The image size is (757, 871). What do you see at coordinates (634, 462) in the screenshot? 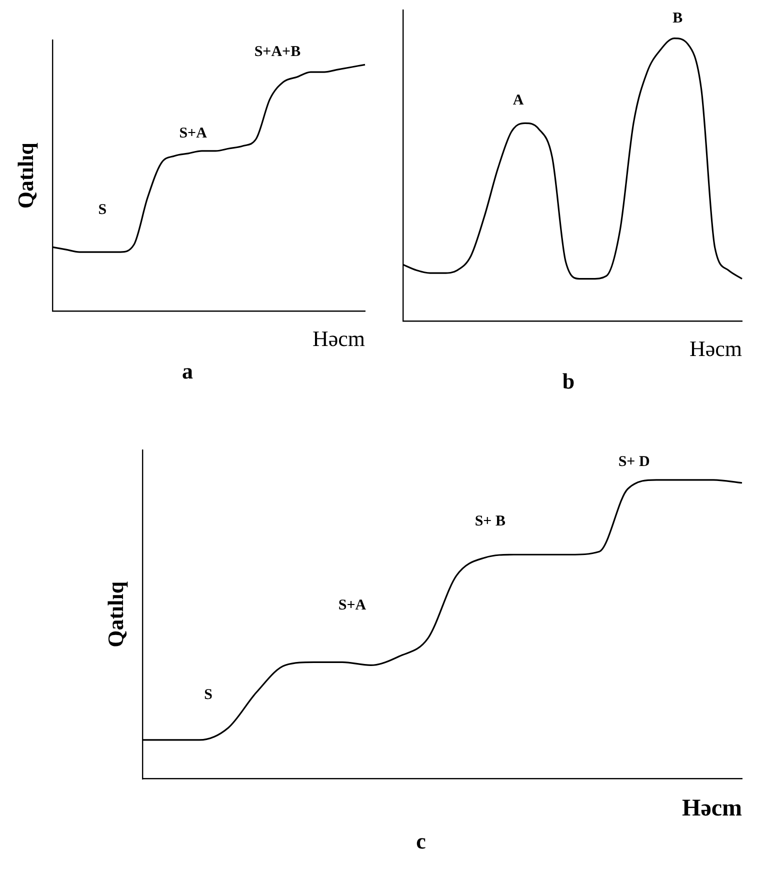
I see `text: S+ D` at bounding box center [634, 462].